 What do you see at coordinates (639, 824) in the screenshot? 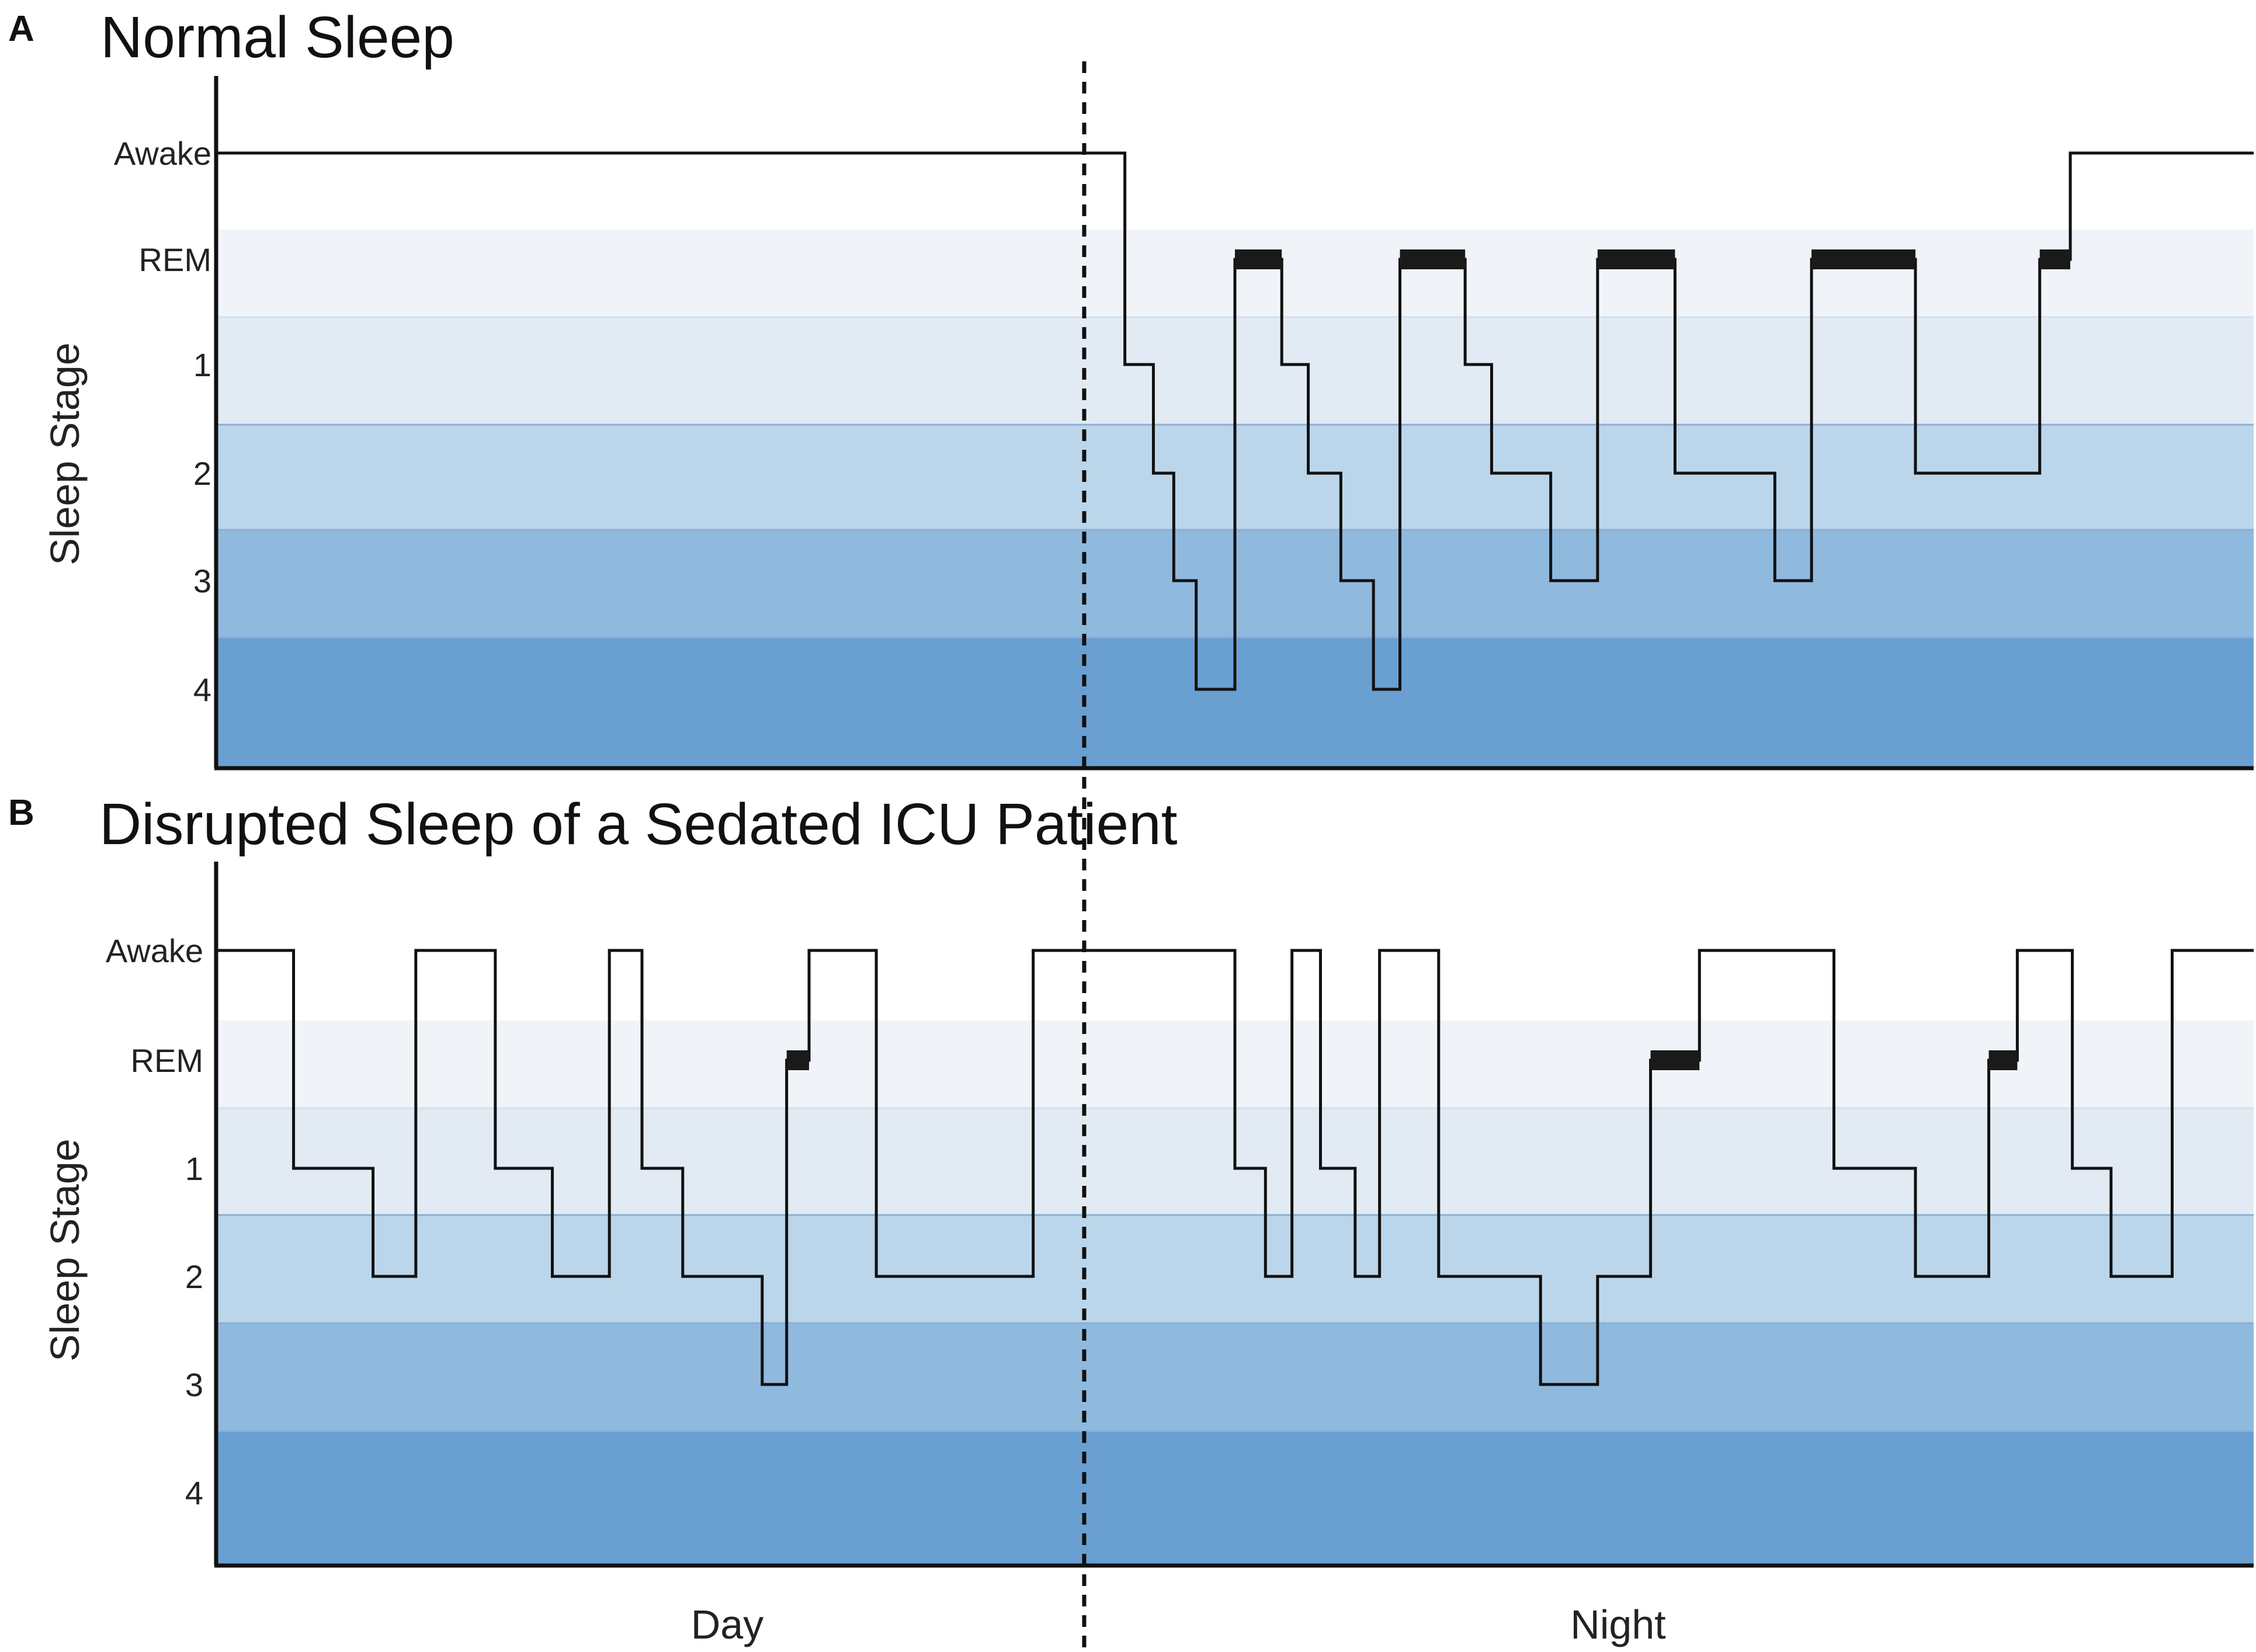
I see `panel-b-title: Disrupted Sleep of a Sedated ICU Patient` at bounding box center [639, 824].